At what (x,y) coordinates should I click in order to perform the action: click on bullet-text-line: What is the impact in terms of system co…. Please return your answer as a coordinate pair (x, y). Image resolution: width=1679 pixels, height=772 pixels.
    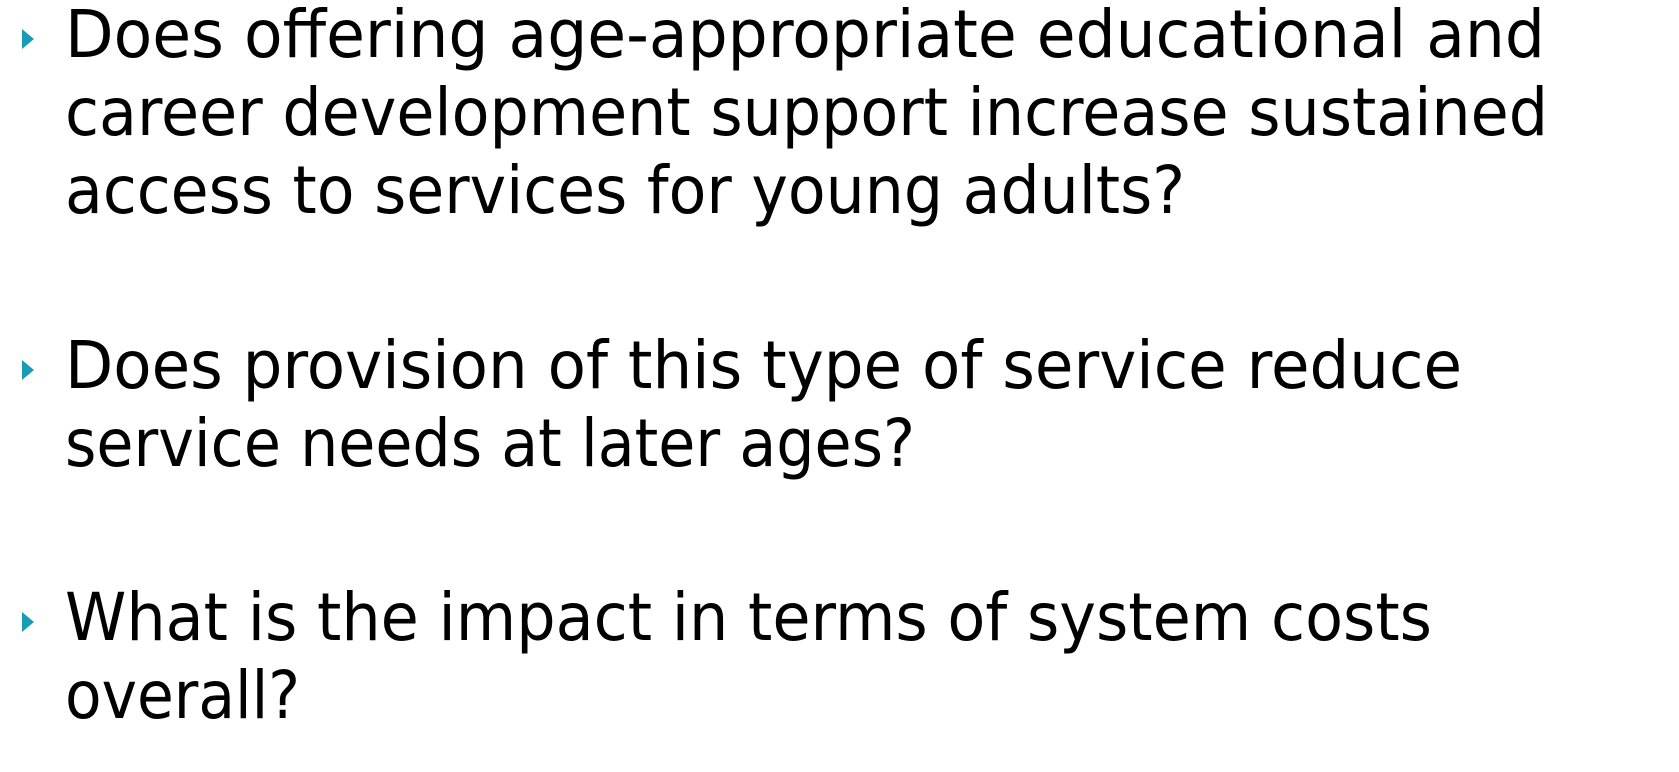
    Looking at the image, I should click on (748, 617).